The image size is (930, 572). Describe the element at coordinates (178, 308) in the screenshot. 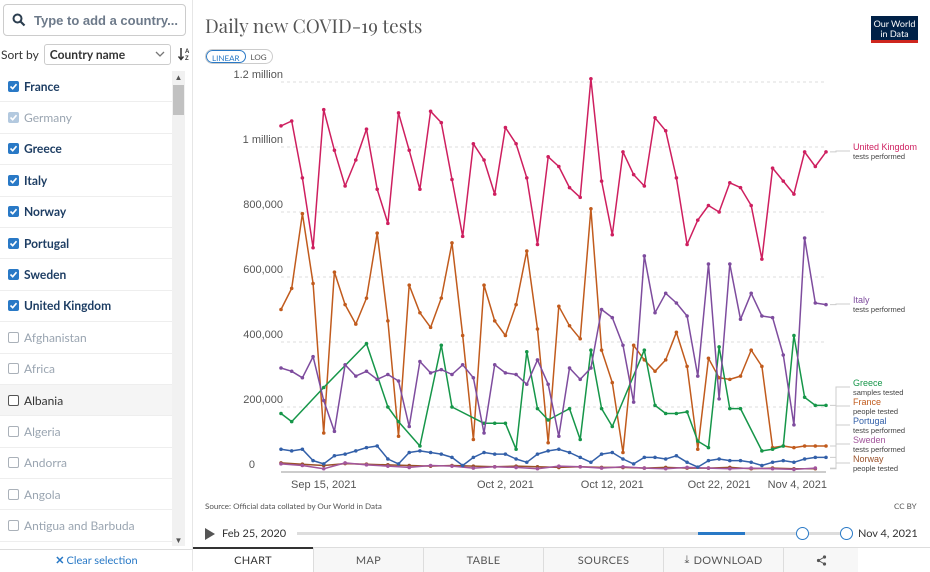

I see `country-list-scrollbar: ▲ ▼` at that location.